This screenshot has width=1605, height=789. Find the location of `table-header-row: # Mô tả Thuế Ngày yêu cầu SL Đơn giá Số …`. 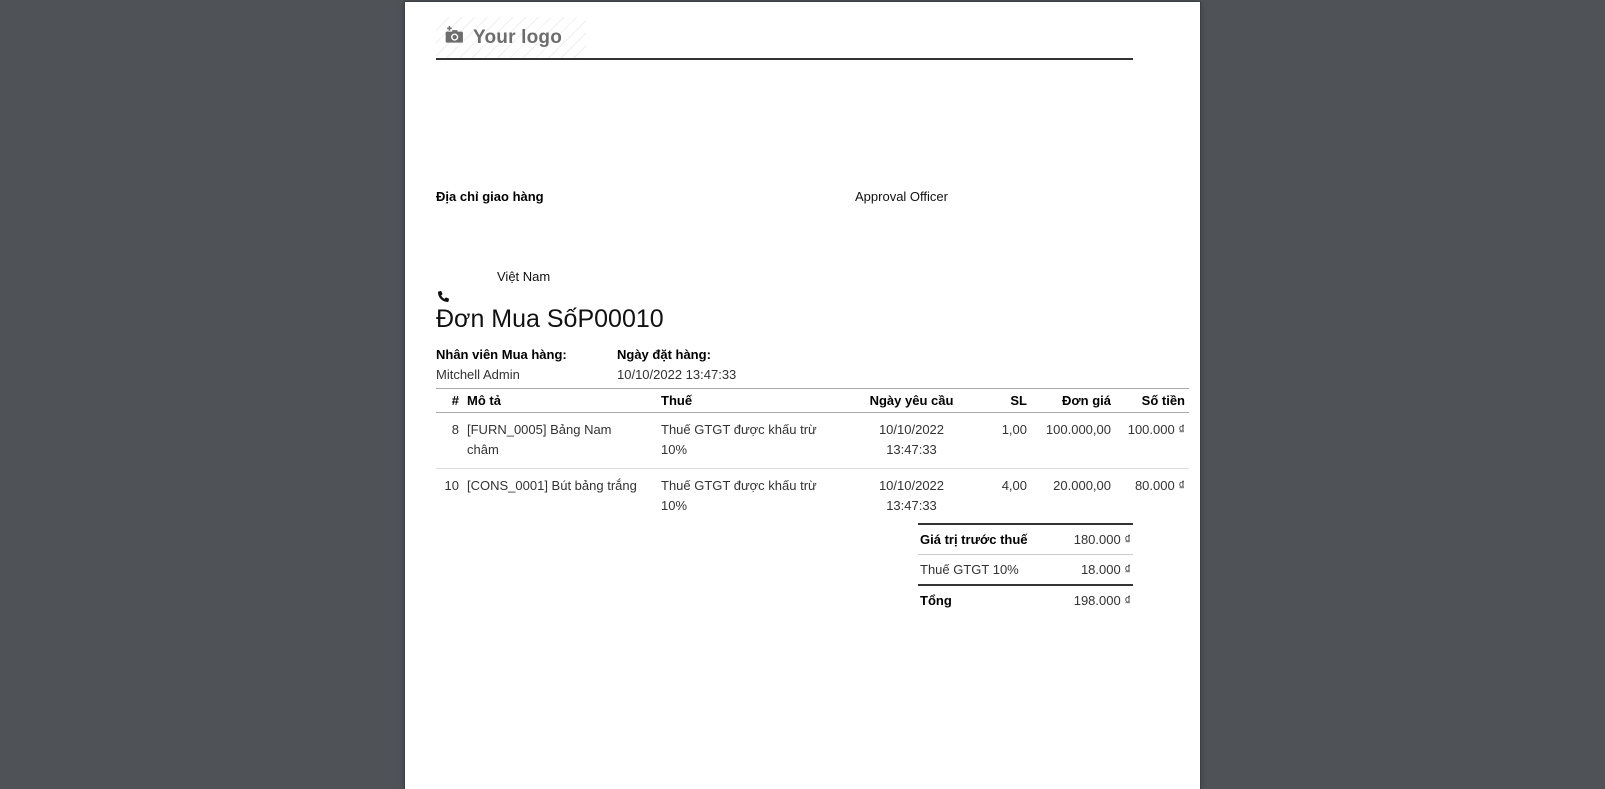

table-header-row: # Mô tả Thuế Ngày yêu cầu SL Đơn giá Số … is located at coordinates (812, 400).